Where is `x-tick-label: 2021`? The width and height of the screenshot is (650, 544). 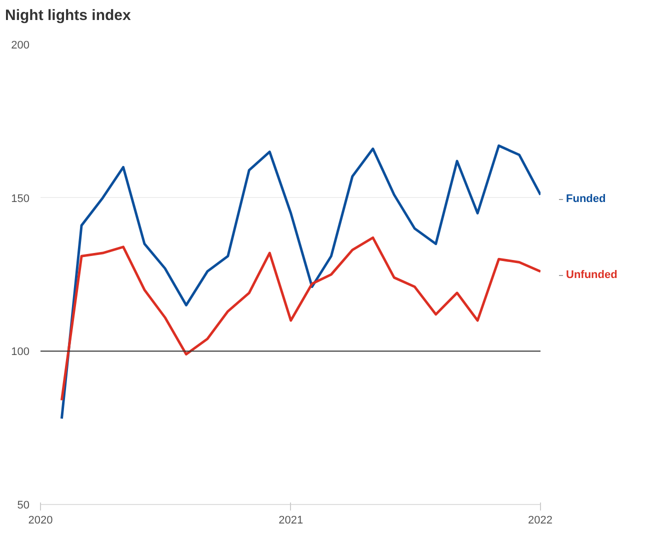
x-tick-label: 2021 is located at coordinates (291, 520).